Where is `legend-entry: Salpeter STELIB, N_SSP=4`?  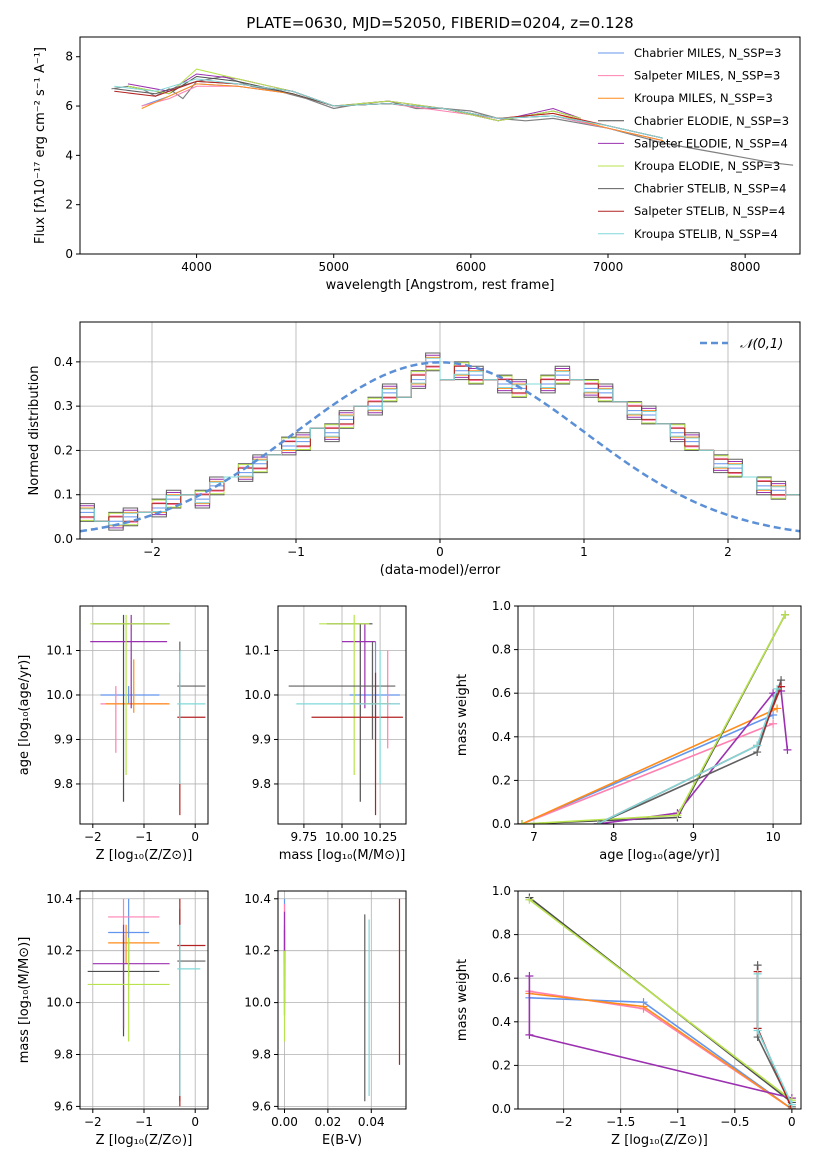
legend-entry: Salpeter STELIB, N_SSP=4 is located at coordinates (709, 211).